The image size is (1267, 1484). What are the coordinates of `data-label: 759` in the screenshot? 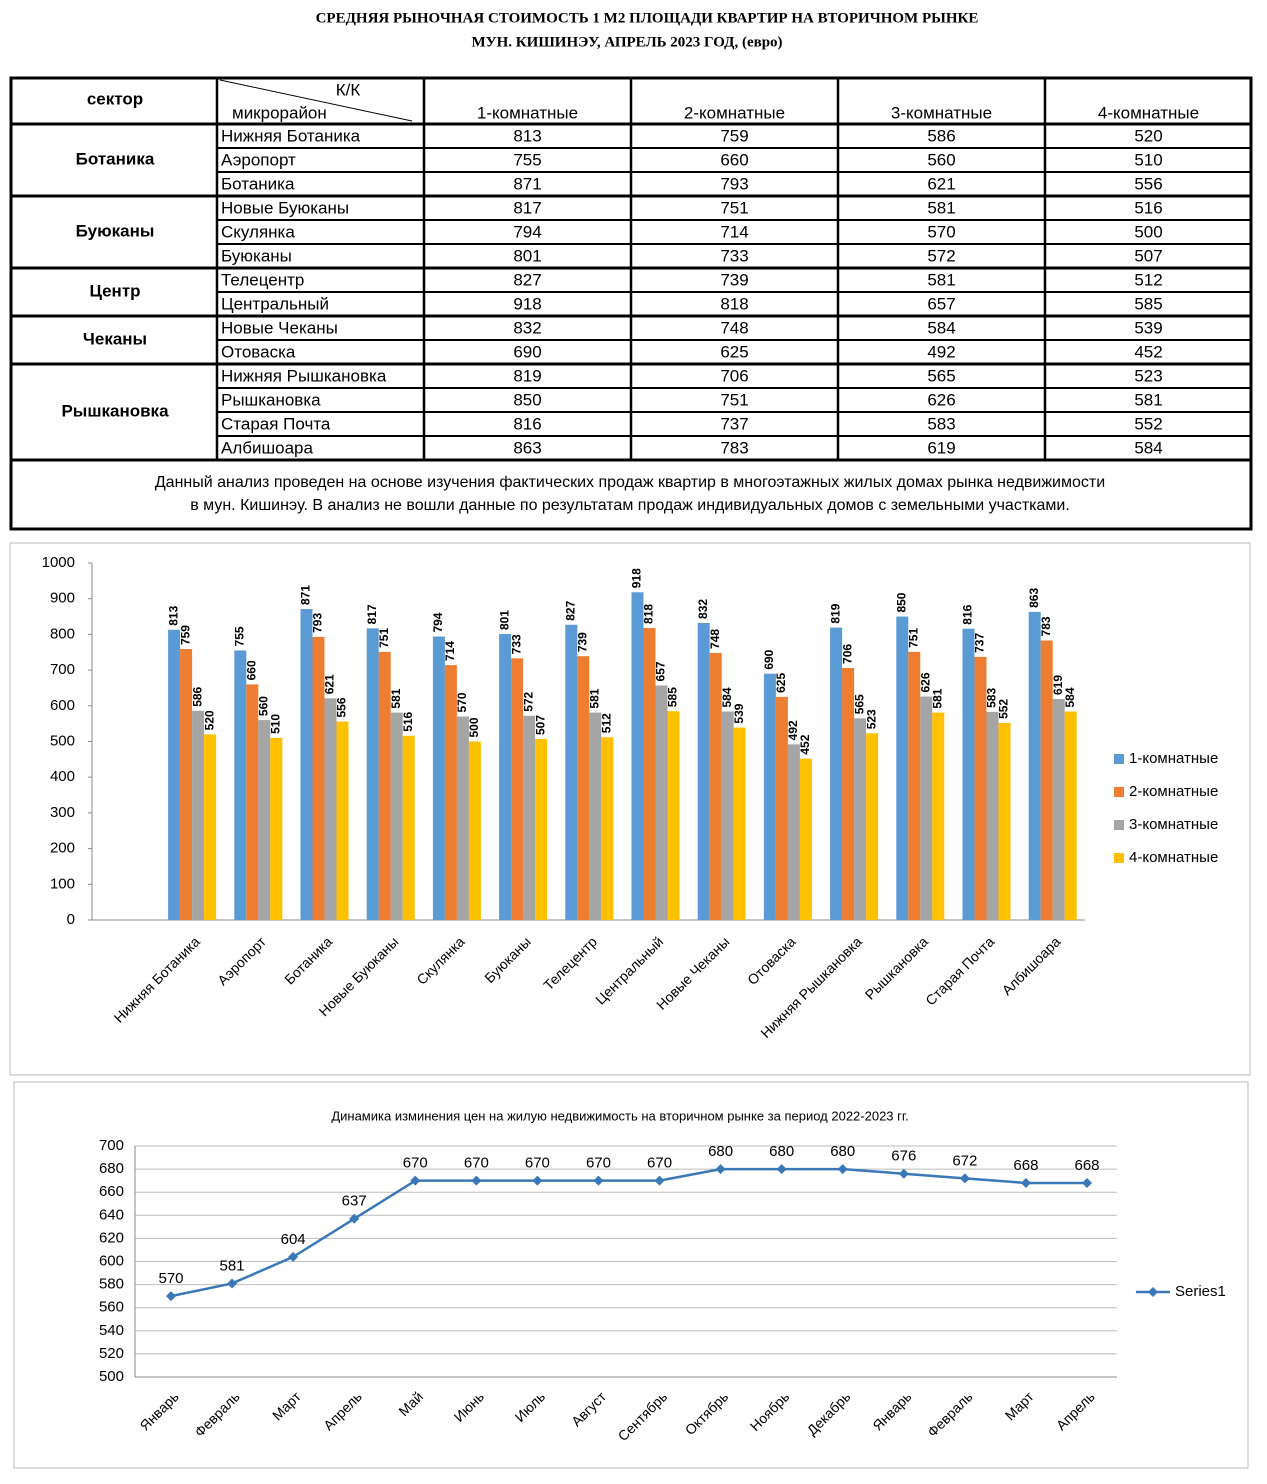 It's located at (185, 635).